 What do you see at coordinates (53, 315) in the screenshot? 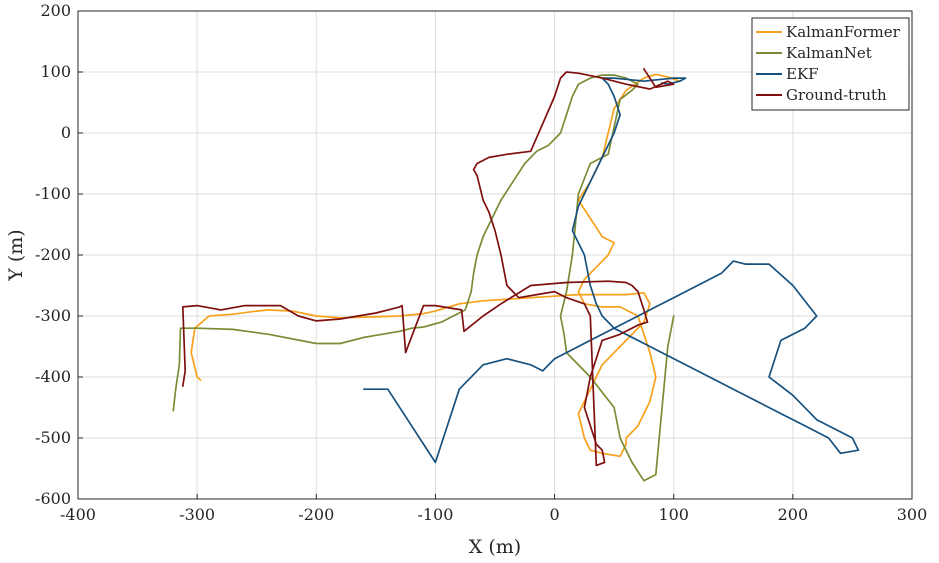
I see `y-tick-label: -300` at bounding box center [53, 315].